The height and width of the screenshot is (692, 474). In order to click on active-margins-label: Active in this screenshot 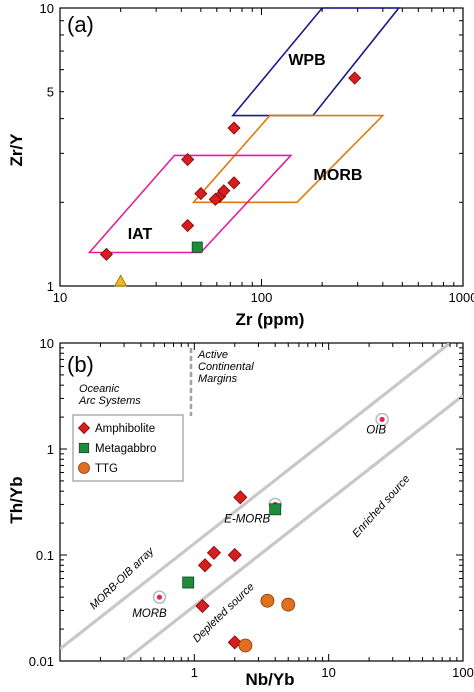, I will do `click(212, 355)`.